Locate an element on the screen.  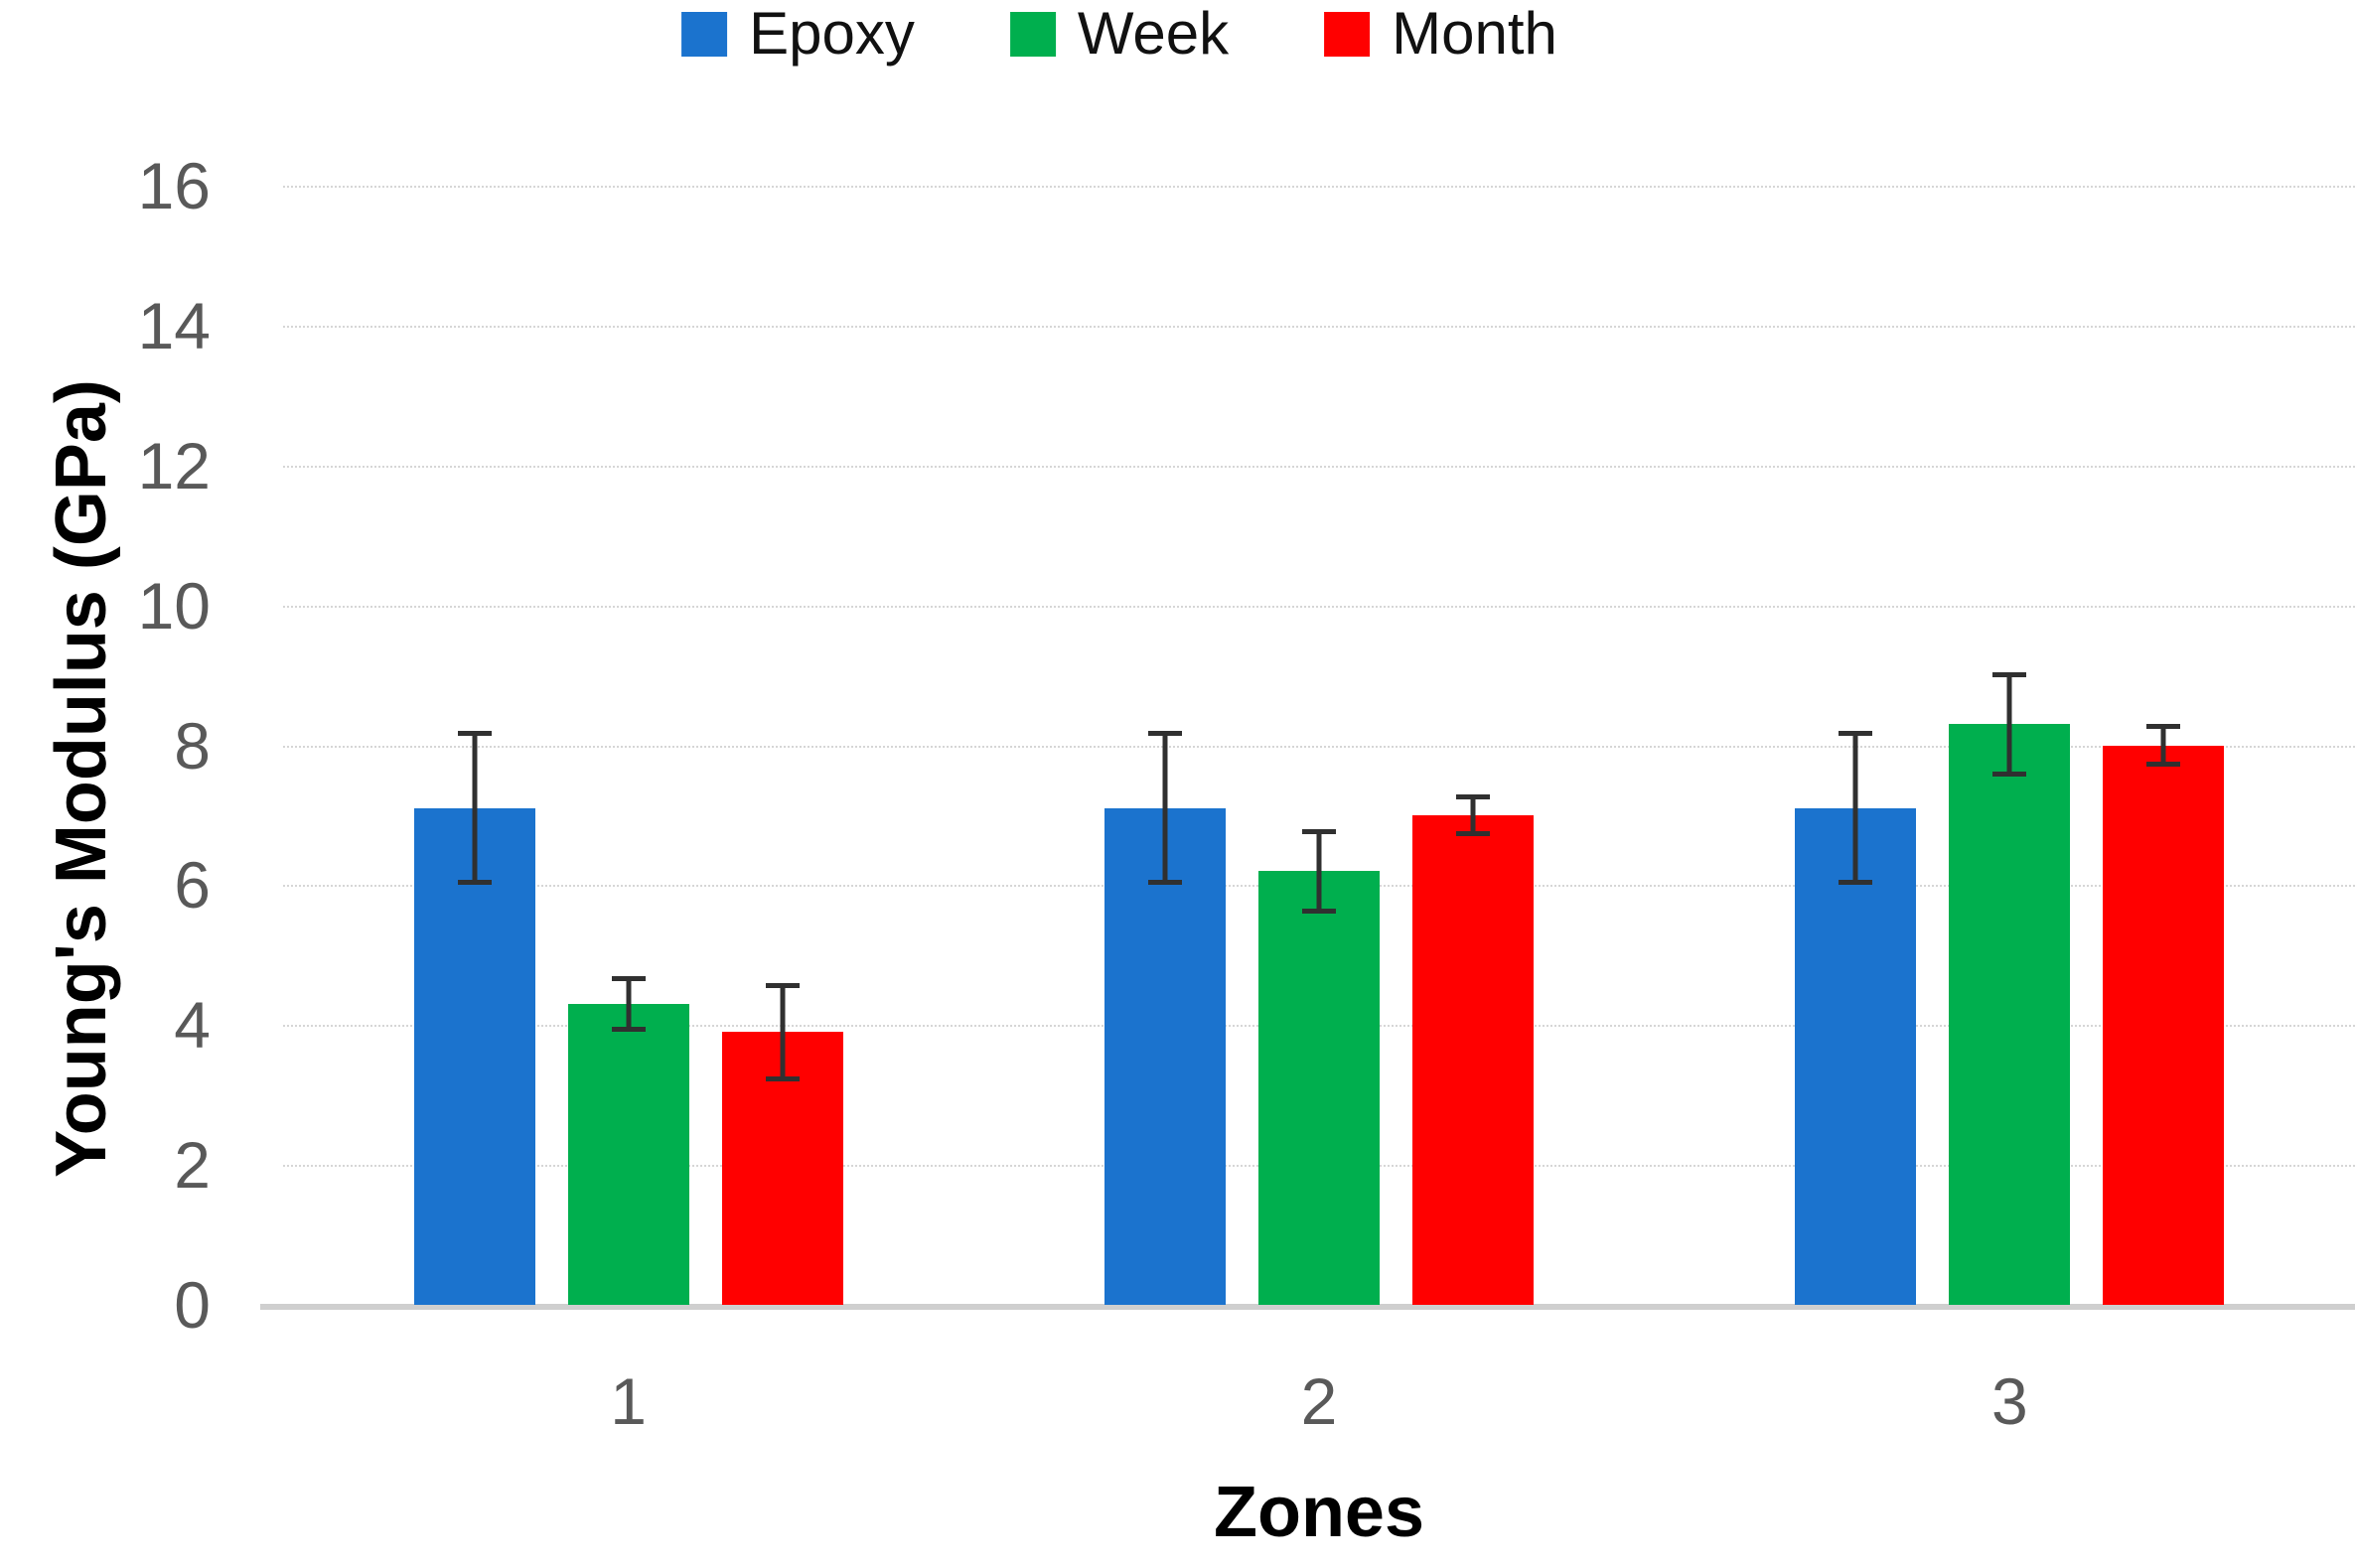
y-tick-label-16: 16 is located at coordinates (174, 185).